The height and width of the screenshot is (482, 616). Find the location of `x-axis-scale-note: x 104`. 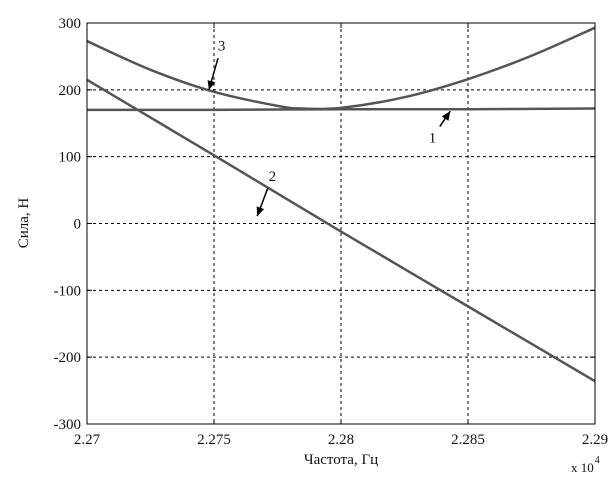

x-axis-scale-note: x 104 is located at coordinates (585, 465).